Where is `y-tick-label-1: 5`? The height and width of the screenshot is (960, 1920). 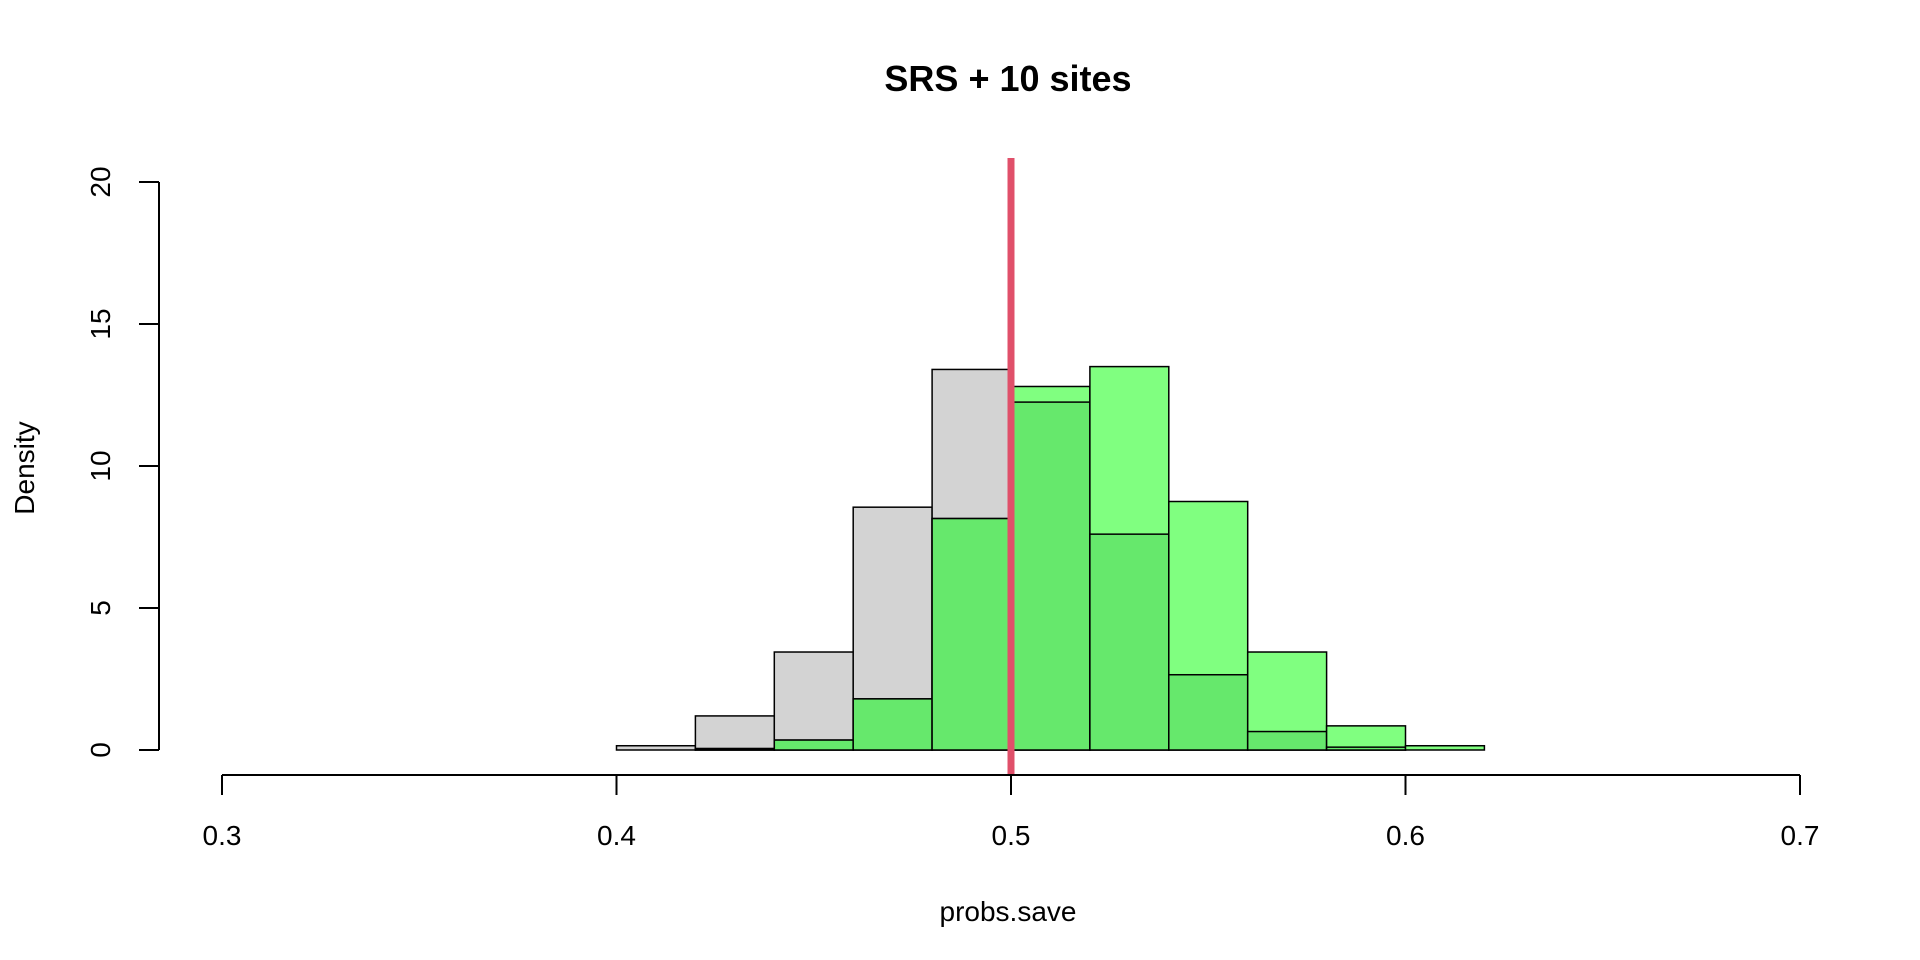
y-tick-label-1: 5 is located at coordinates (100, 608).